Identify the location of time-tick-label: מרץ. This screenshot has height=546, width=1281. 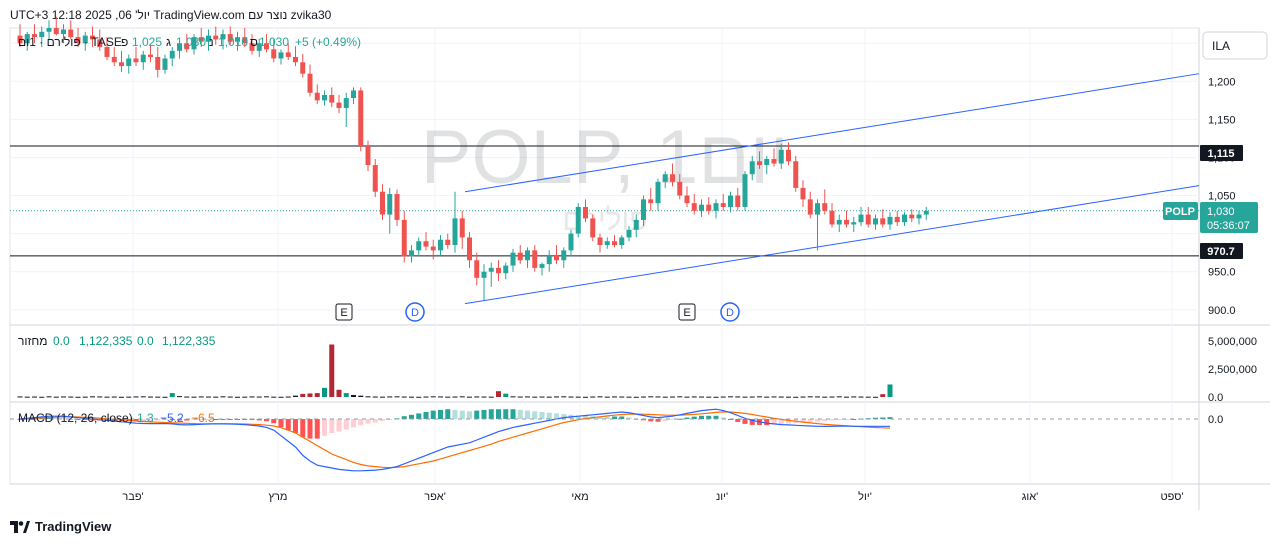
(278, 497).